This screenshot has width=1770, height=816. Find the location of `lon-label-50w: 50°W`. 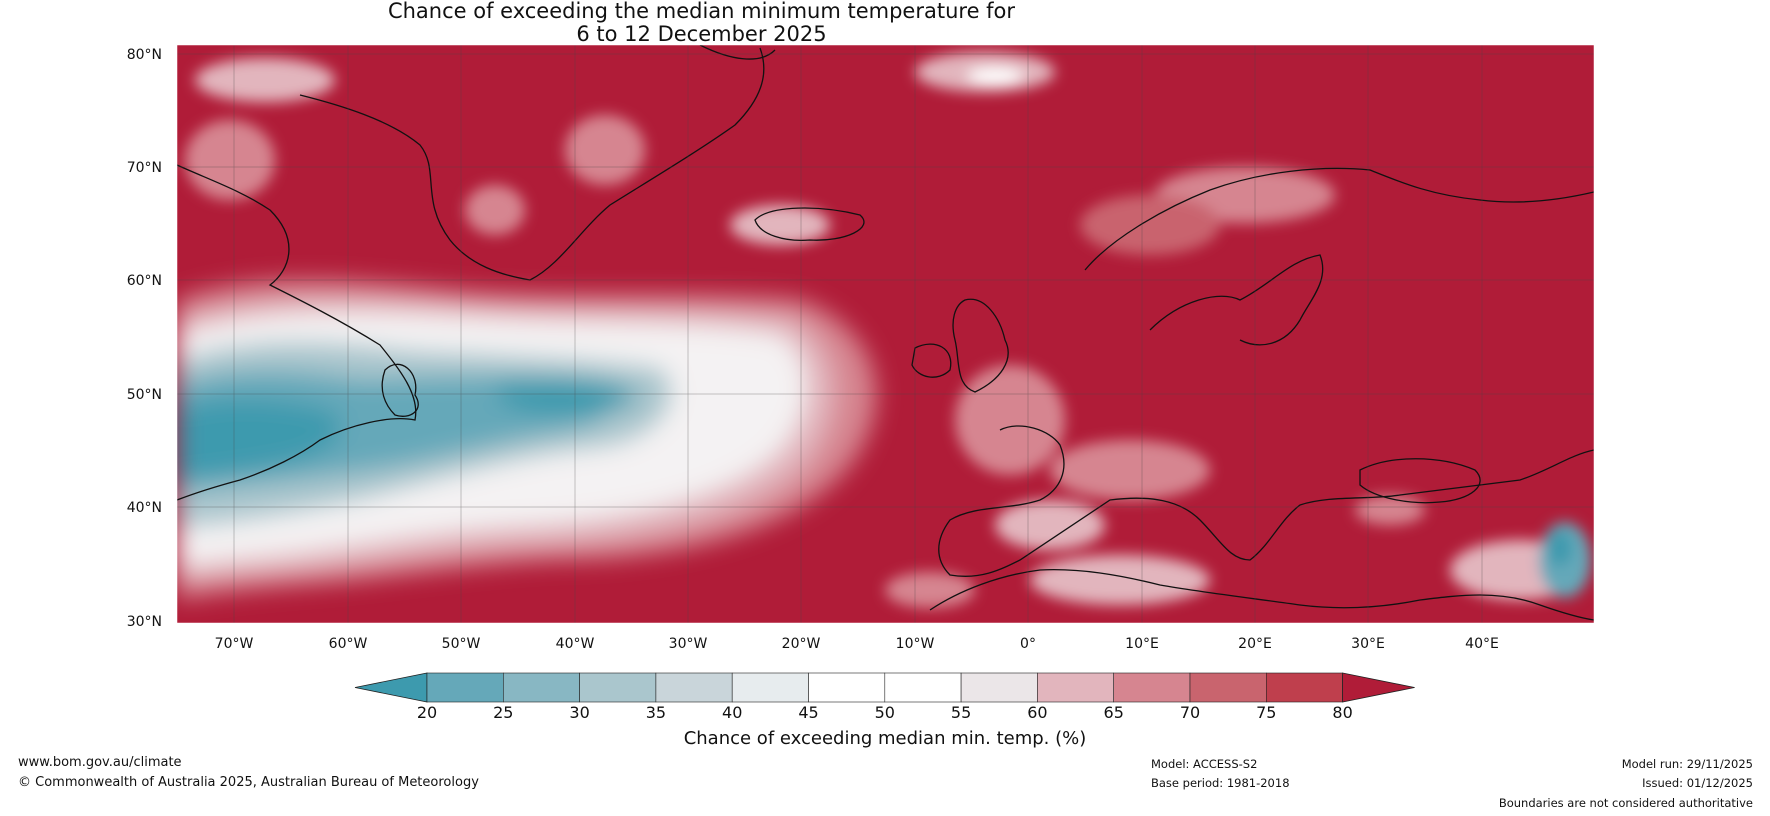

lon-label-50w: 50°W is located at coordinates (461, 644).